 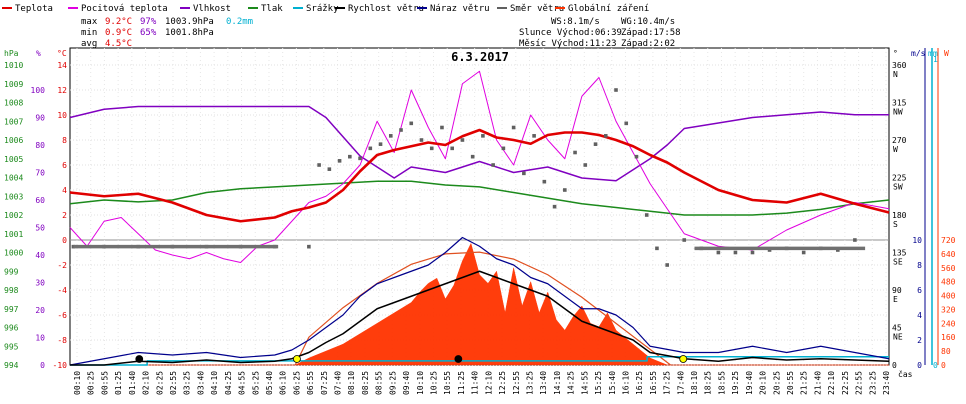 What do you see at coordinates (118, 383) in the screenshot?
I see `x-tick-label: 01:25` at bounding box center [118, 383].